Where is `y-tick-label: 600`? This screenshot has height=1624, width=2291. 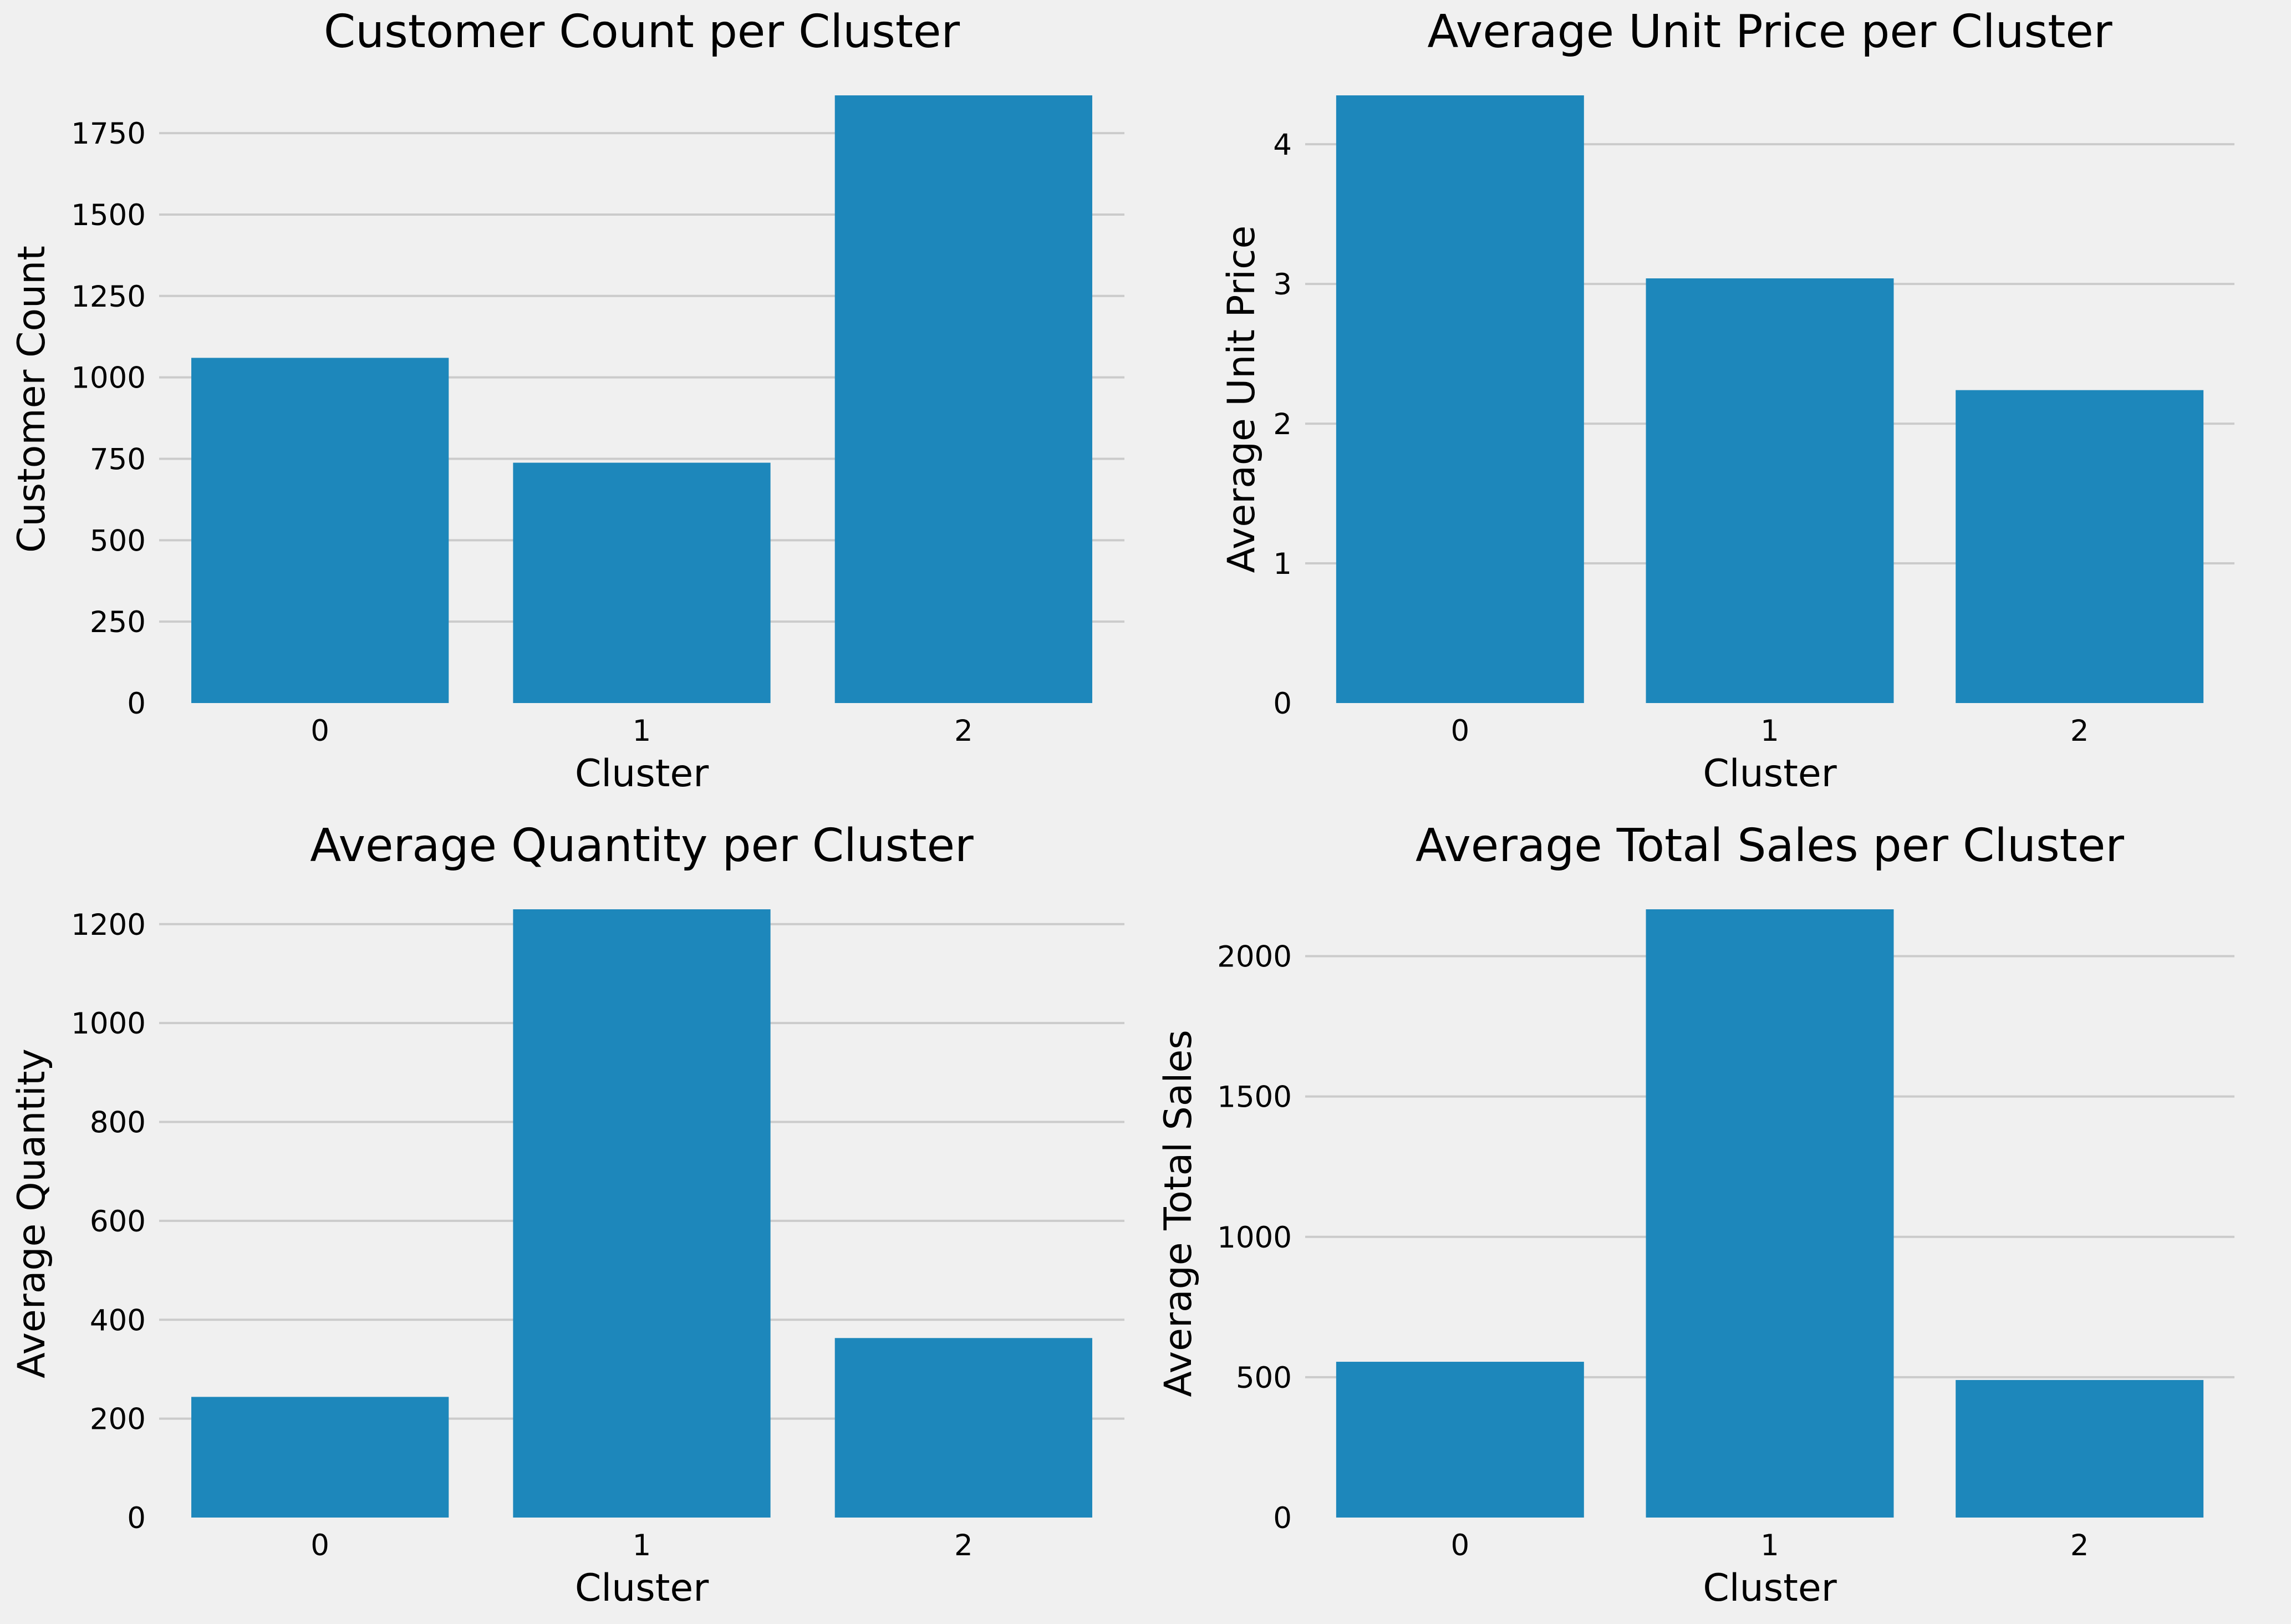 y-tick-label: 600 is located at coordinates (118, 1222).